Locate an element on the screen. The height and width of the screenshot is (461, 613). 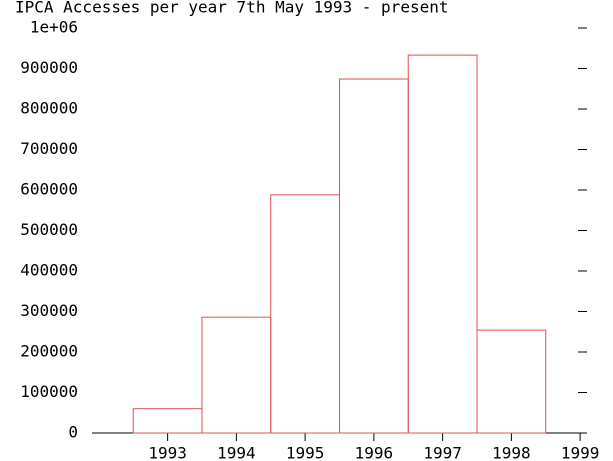
y-tick-label: 300000 is located at coordinates (49, 310).